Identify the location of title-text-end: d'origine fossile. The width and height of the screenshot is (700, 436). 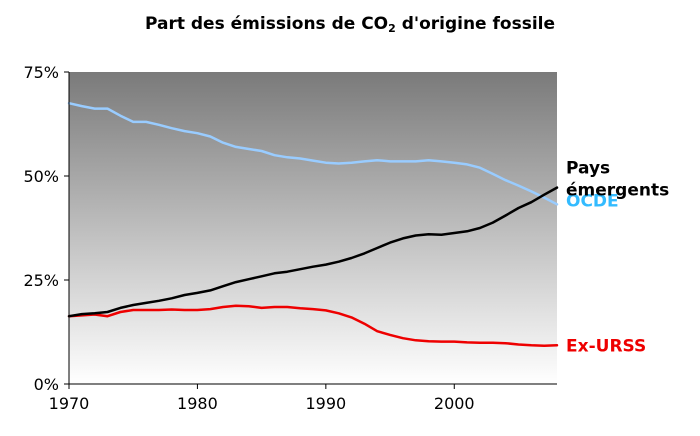
(475, 24).